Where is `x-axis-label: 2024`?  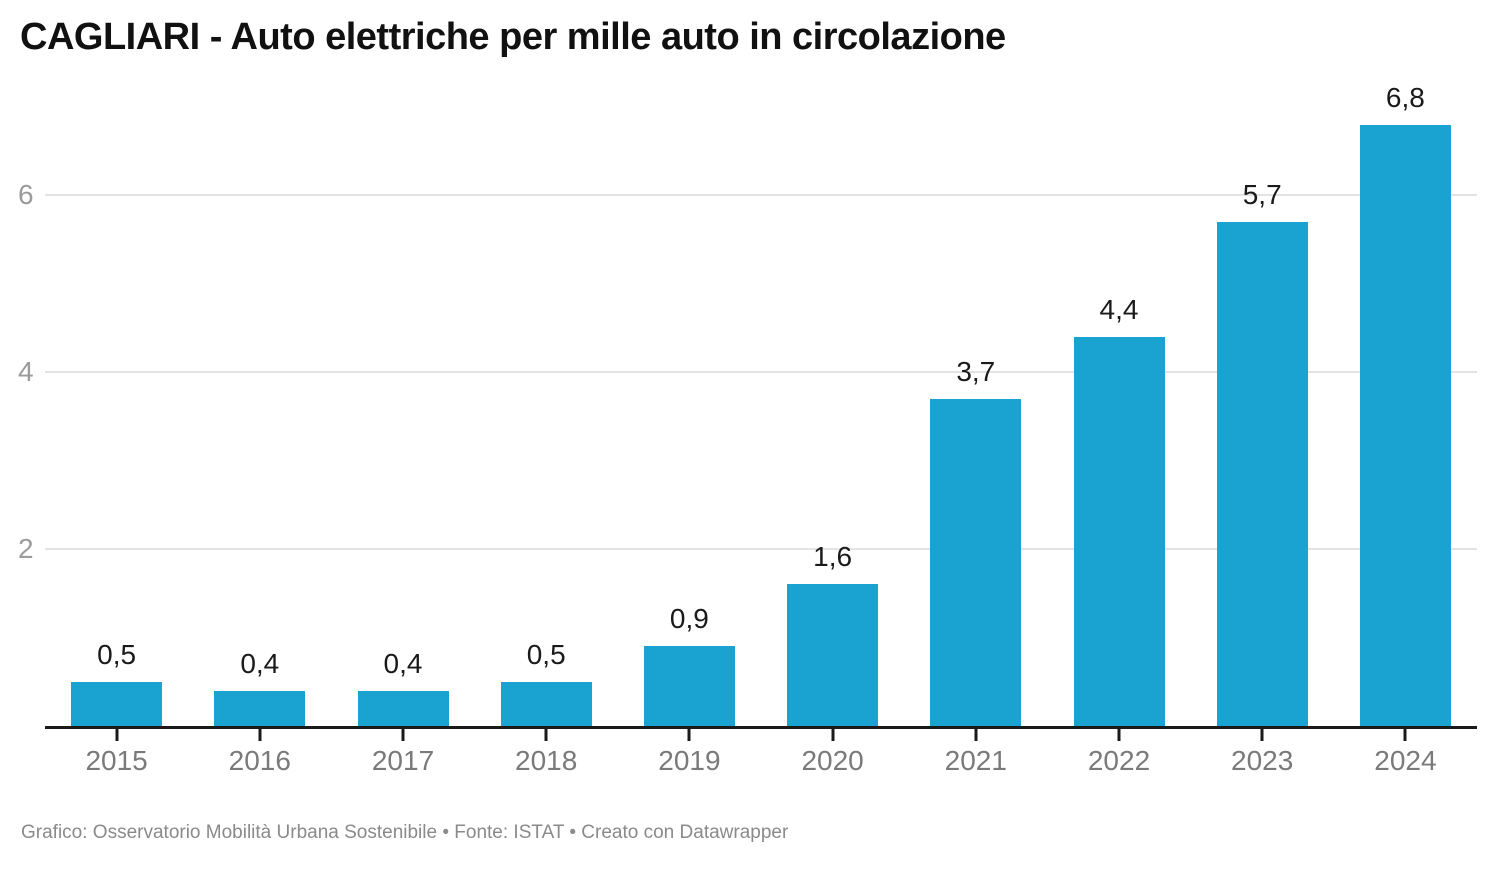 x-axis-label: 2024 is located at coordinates (1405, 760).